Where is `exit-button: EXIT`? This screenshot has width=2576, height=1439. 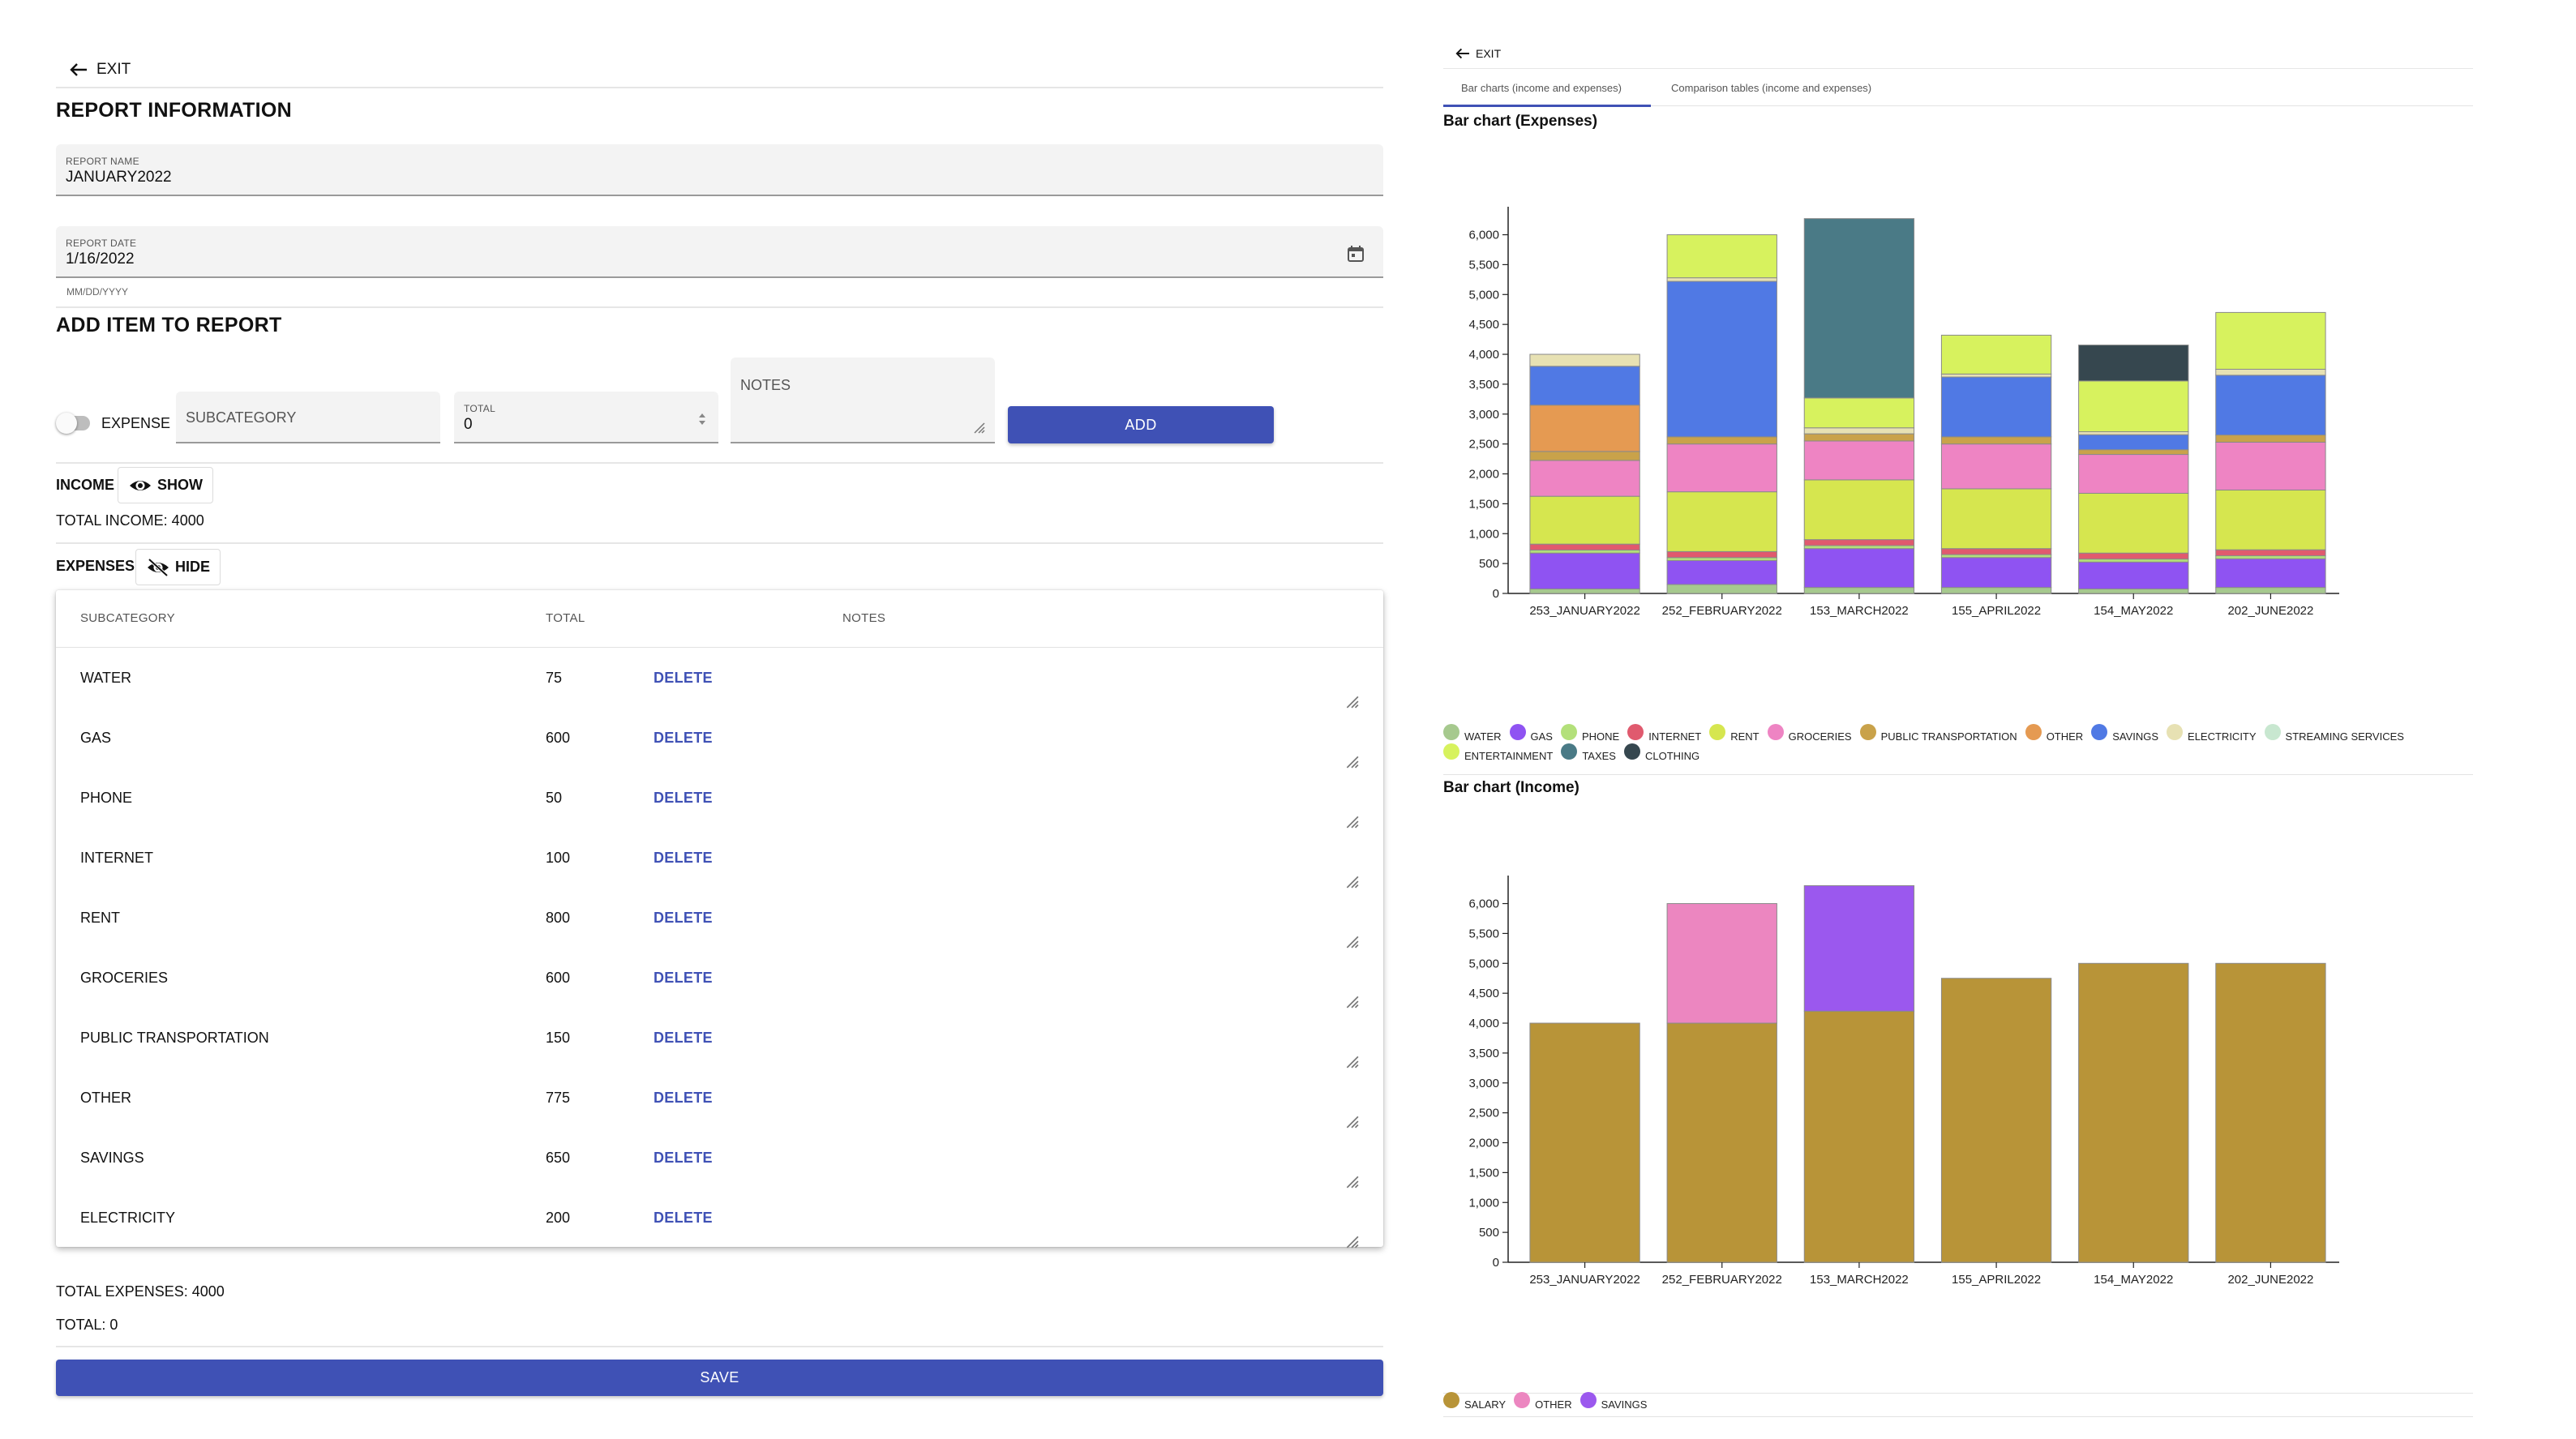
exit-button: EXIT is located at coordinates (100, 70).